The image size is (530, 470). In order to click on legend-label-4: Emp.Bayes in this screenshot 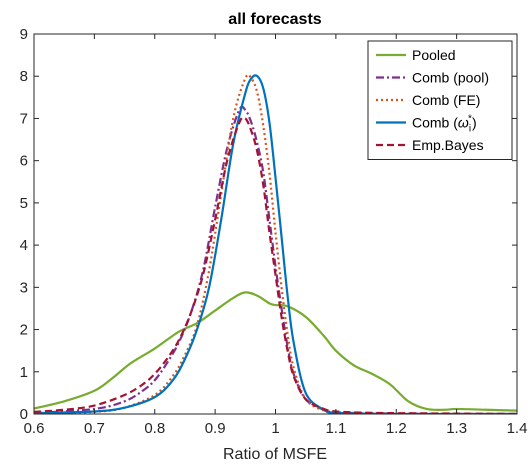, I will do `click(448, 145)`.